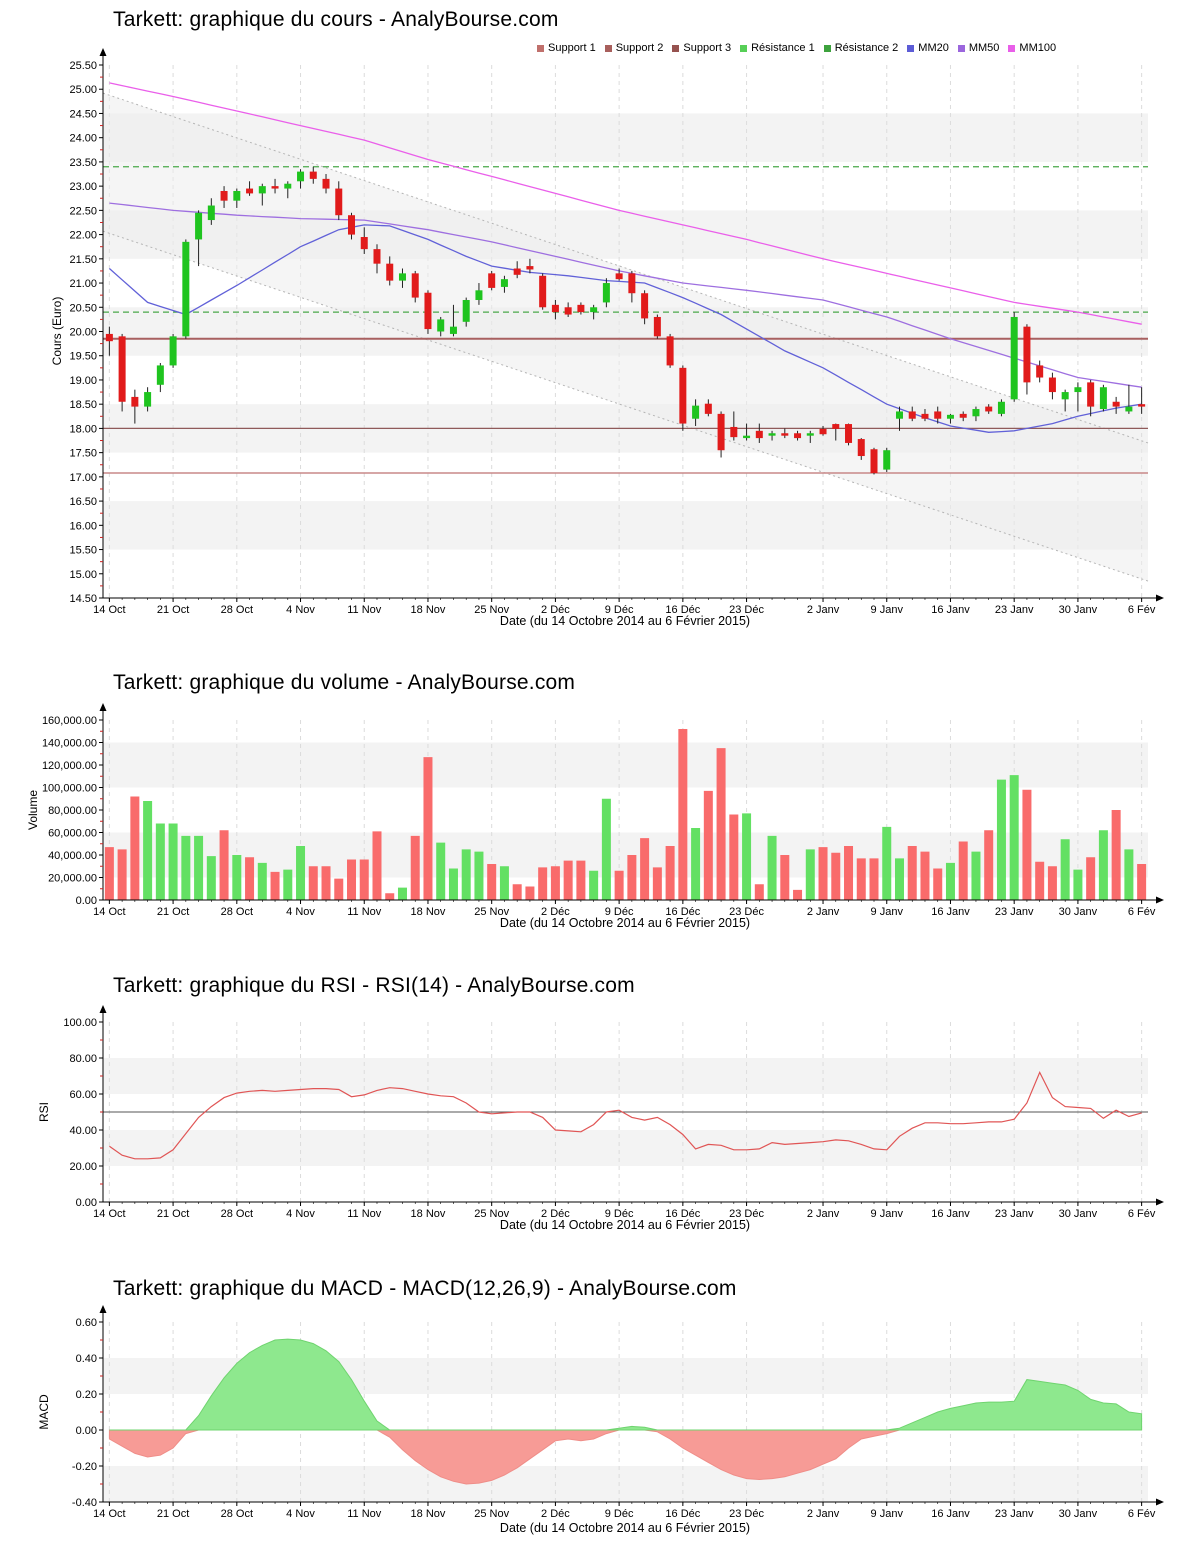 This screenshot has width=1200, height=1550. Describe the element at coordinates (783, 48) in the screenshot. I see `legend-label: Résistance 1` at that location.